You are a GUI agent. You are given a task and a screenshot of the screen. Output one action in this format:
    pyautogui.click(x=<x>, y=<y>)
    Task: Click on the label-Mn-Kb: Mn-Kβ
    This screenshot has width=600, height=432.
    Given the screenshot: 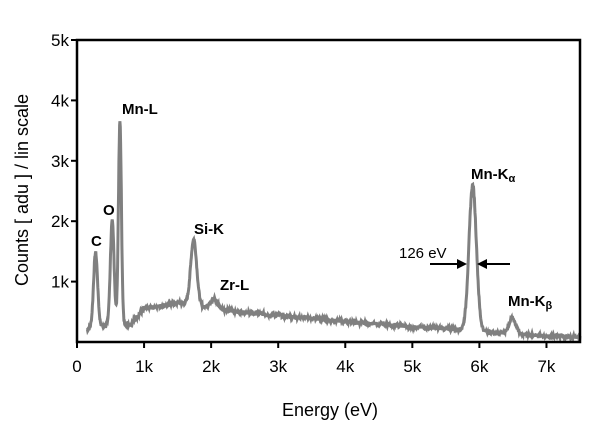 What is the action you would take?
    pyautogui.click(x=530, y=302)
    